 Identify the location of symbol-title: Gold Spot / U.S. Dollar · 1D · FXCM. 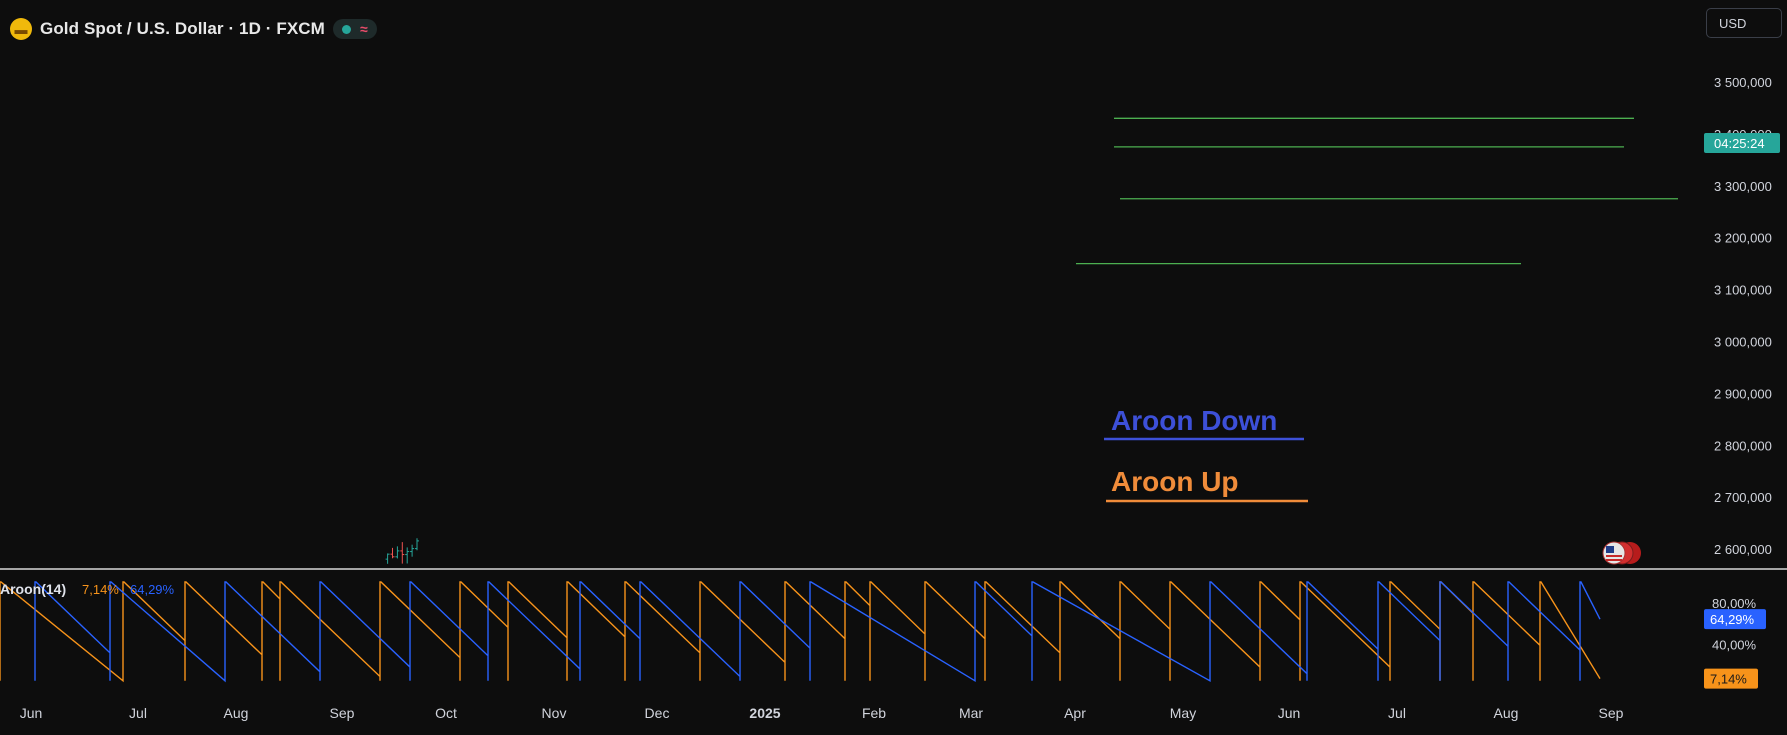
(182, 28).